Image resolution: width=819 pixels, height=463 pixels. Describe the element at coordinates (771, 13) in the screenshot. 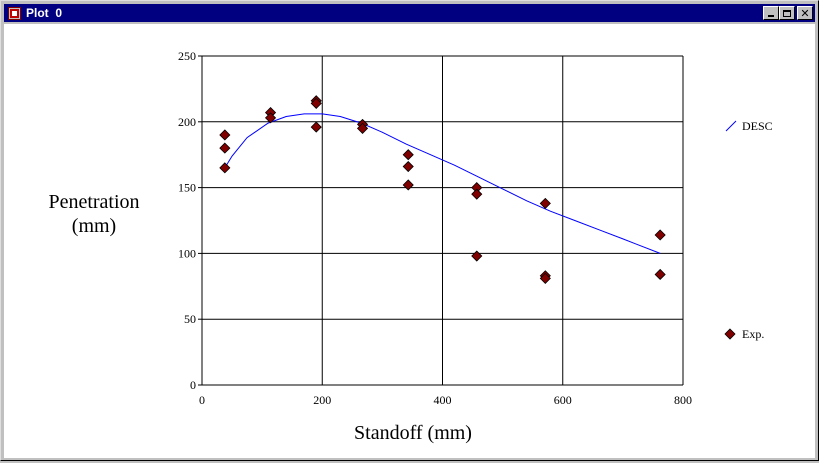

I see `minimize-button` at that location.